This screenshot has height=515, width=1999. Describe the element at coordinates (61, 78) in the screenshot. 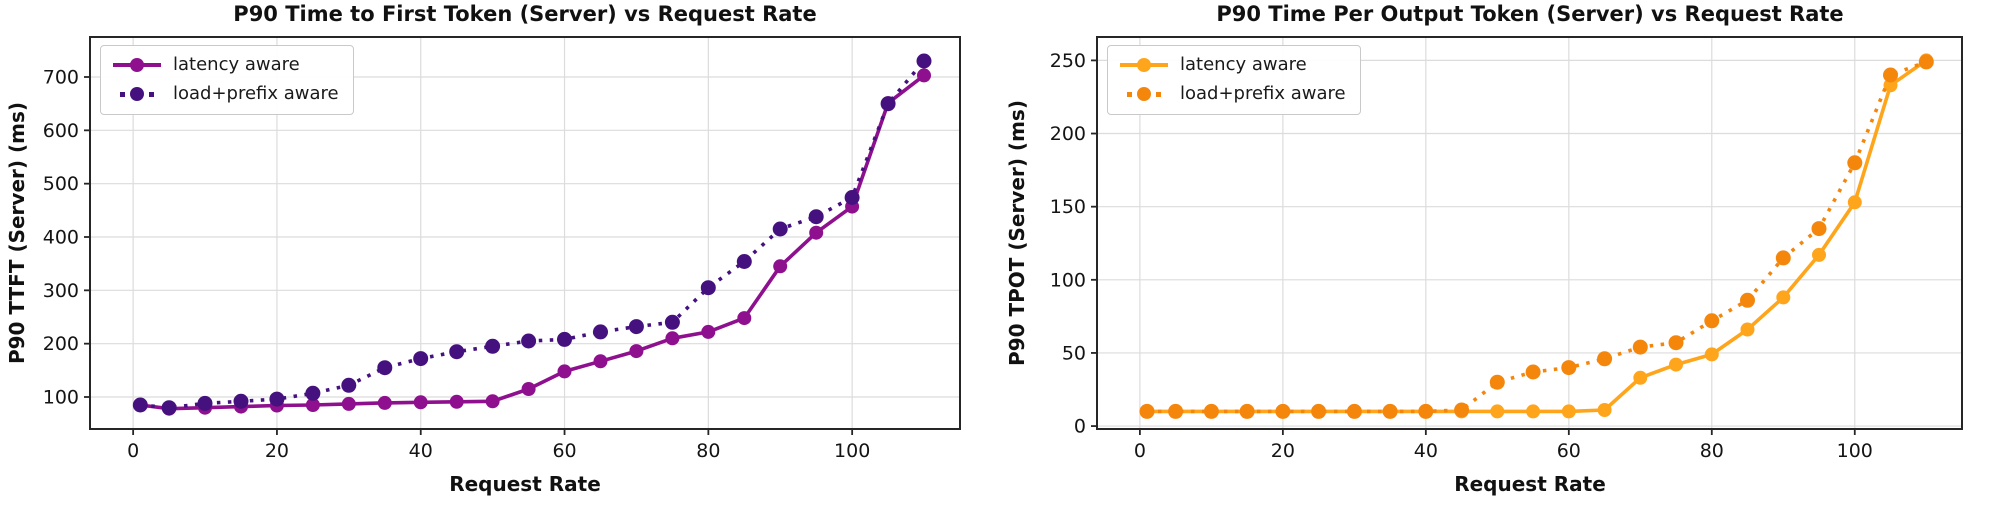

I see `svg-text: 700` at that location.